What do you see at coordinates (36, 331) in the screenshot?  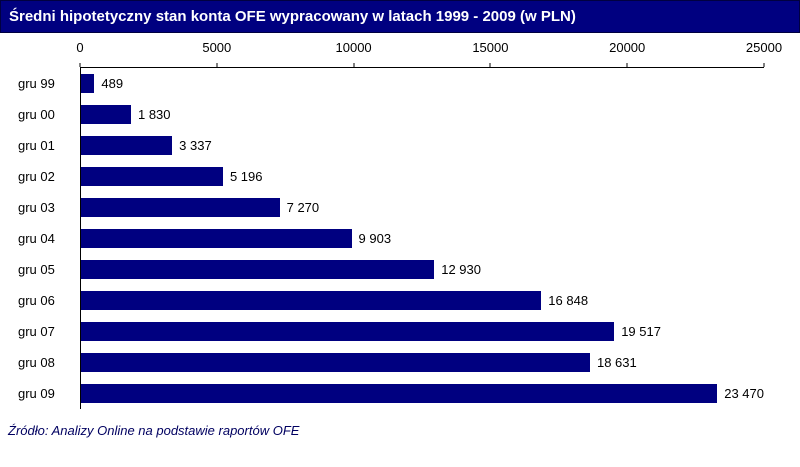 I see `category-label: gru 07` at bounding box center [36, 331].